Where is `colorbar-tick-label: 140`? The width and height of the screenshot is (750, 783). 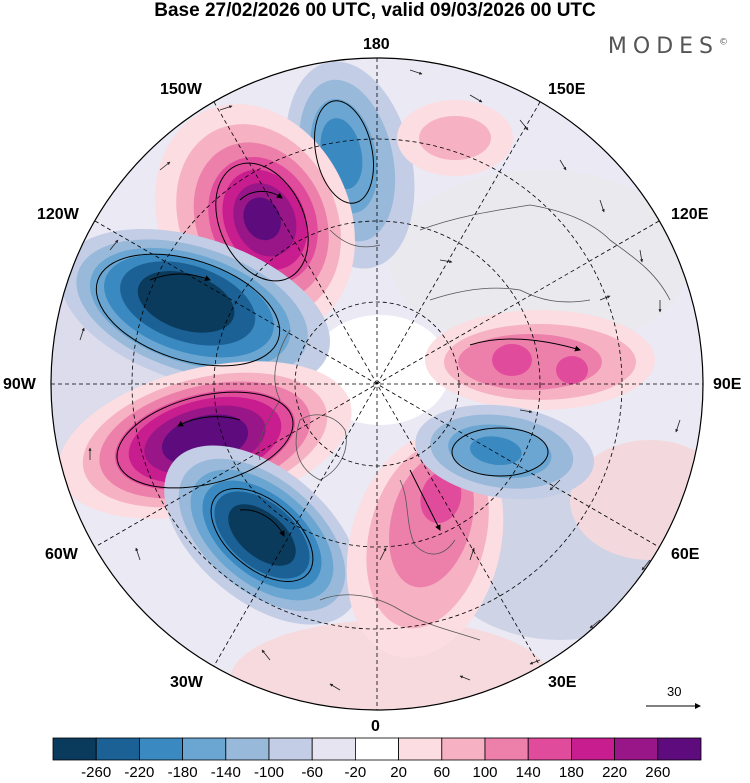 colorbar-tick-label: 140 is located at coordinates (528, 772).